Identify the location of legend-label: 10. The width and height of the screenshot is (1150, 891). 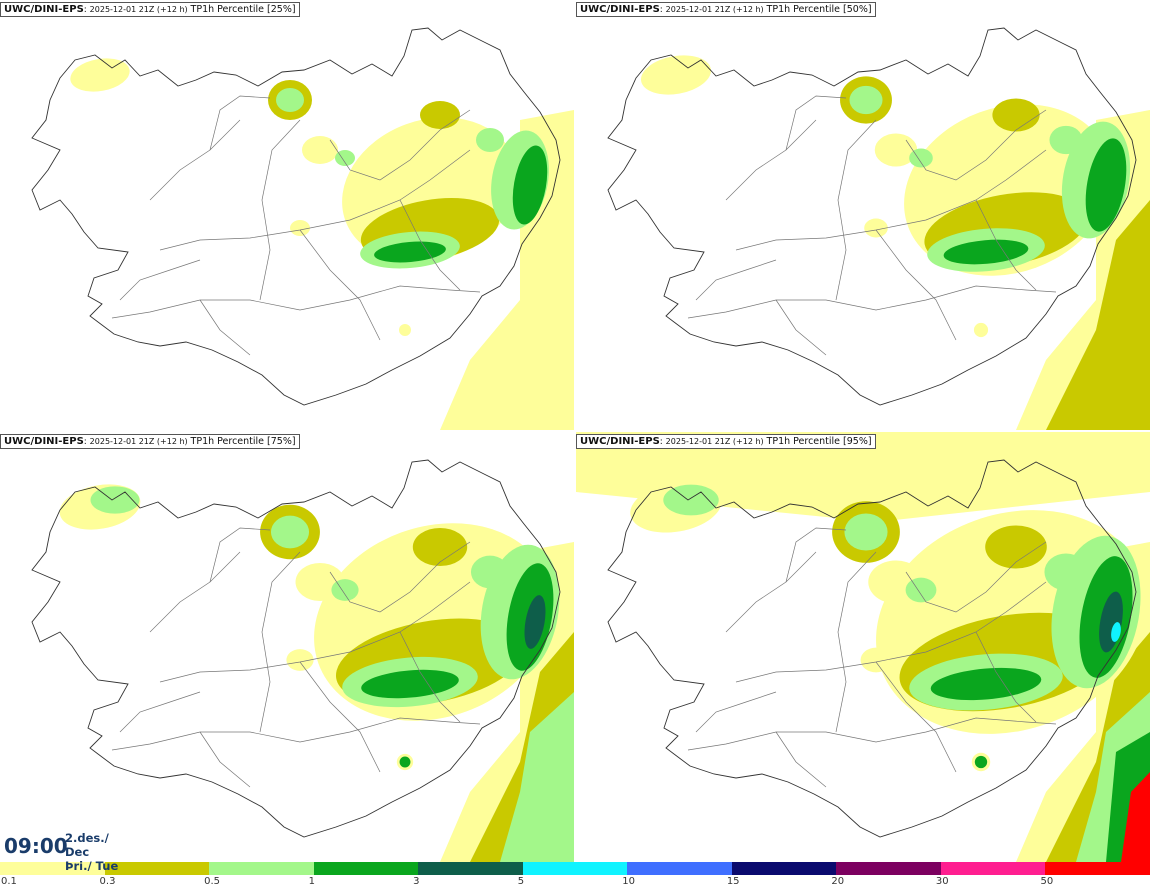
(628, 881).